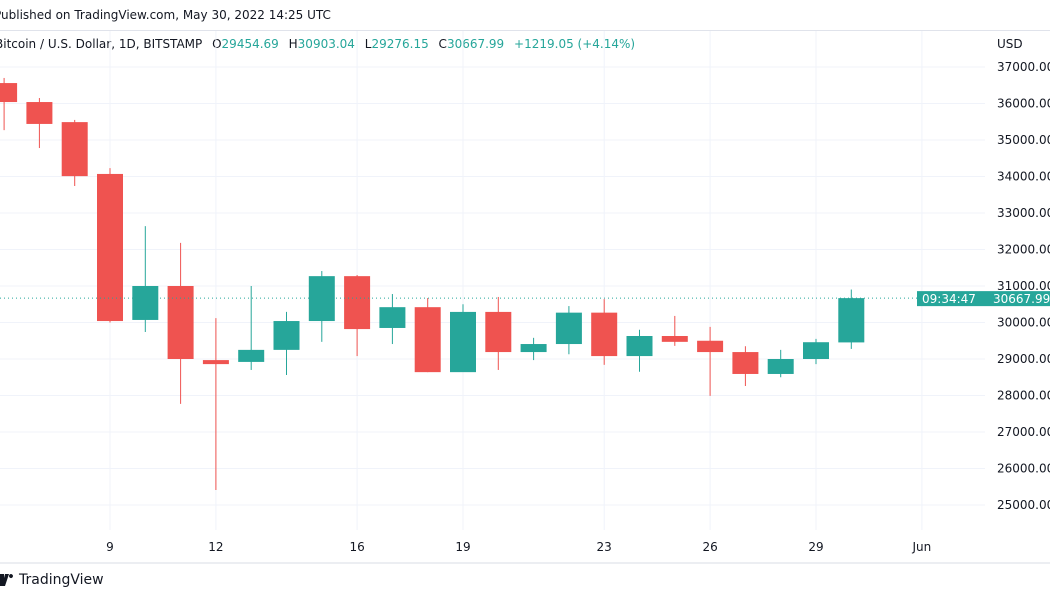  What do you see at coordinates (525, 30) in the screenshot?
I see `header-divider` at bounding box center [525, 30].